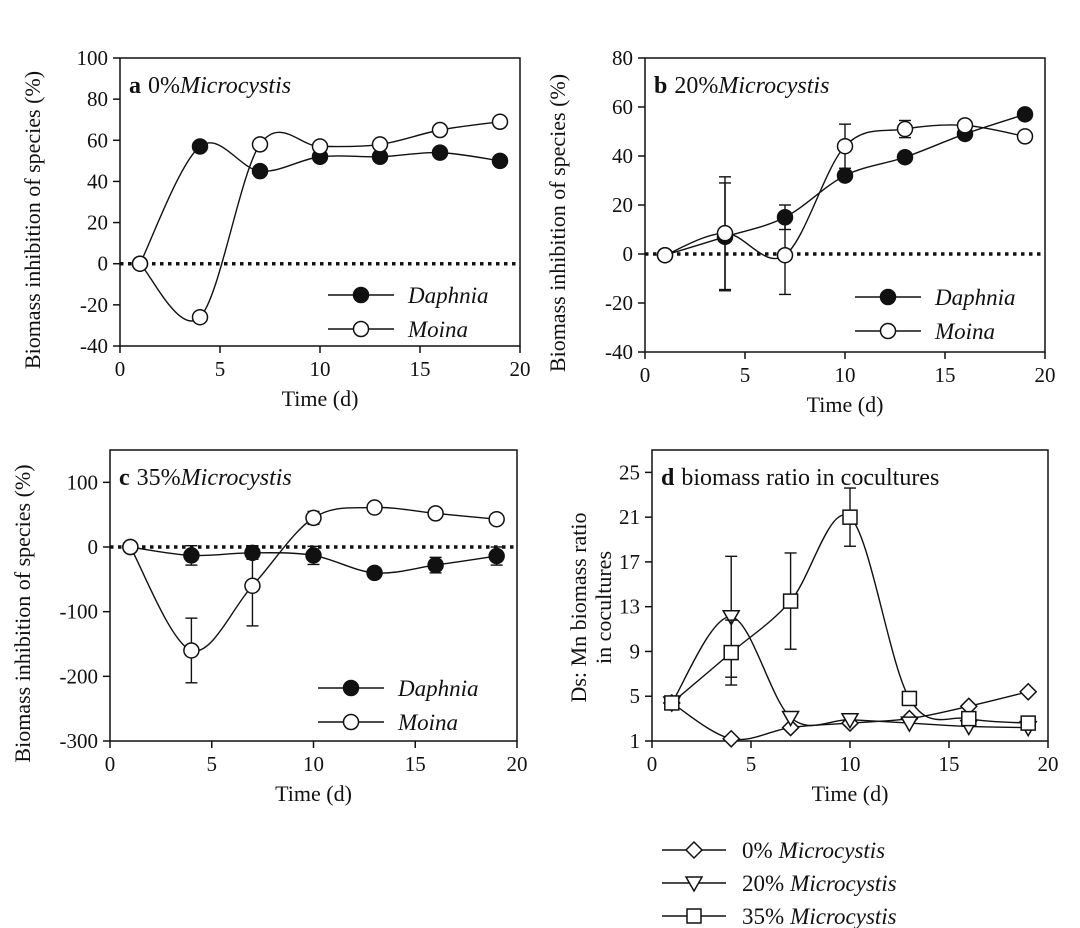  I want to click on panel-title-text: 20%, so click(696, 86).